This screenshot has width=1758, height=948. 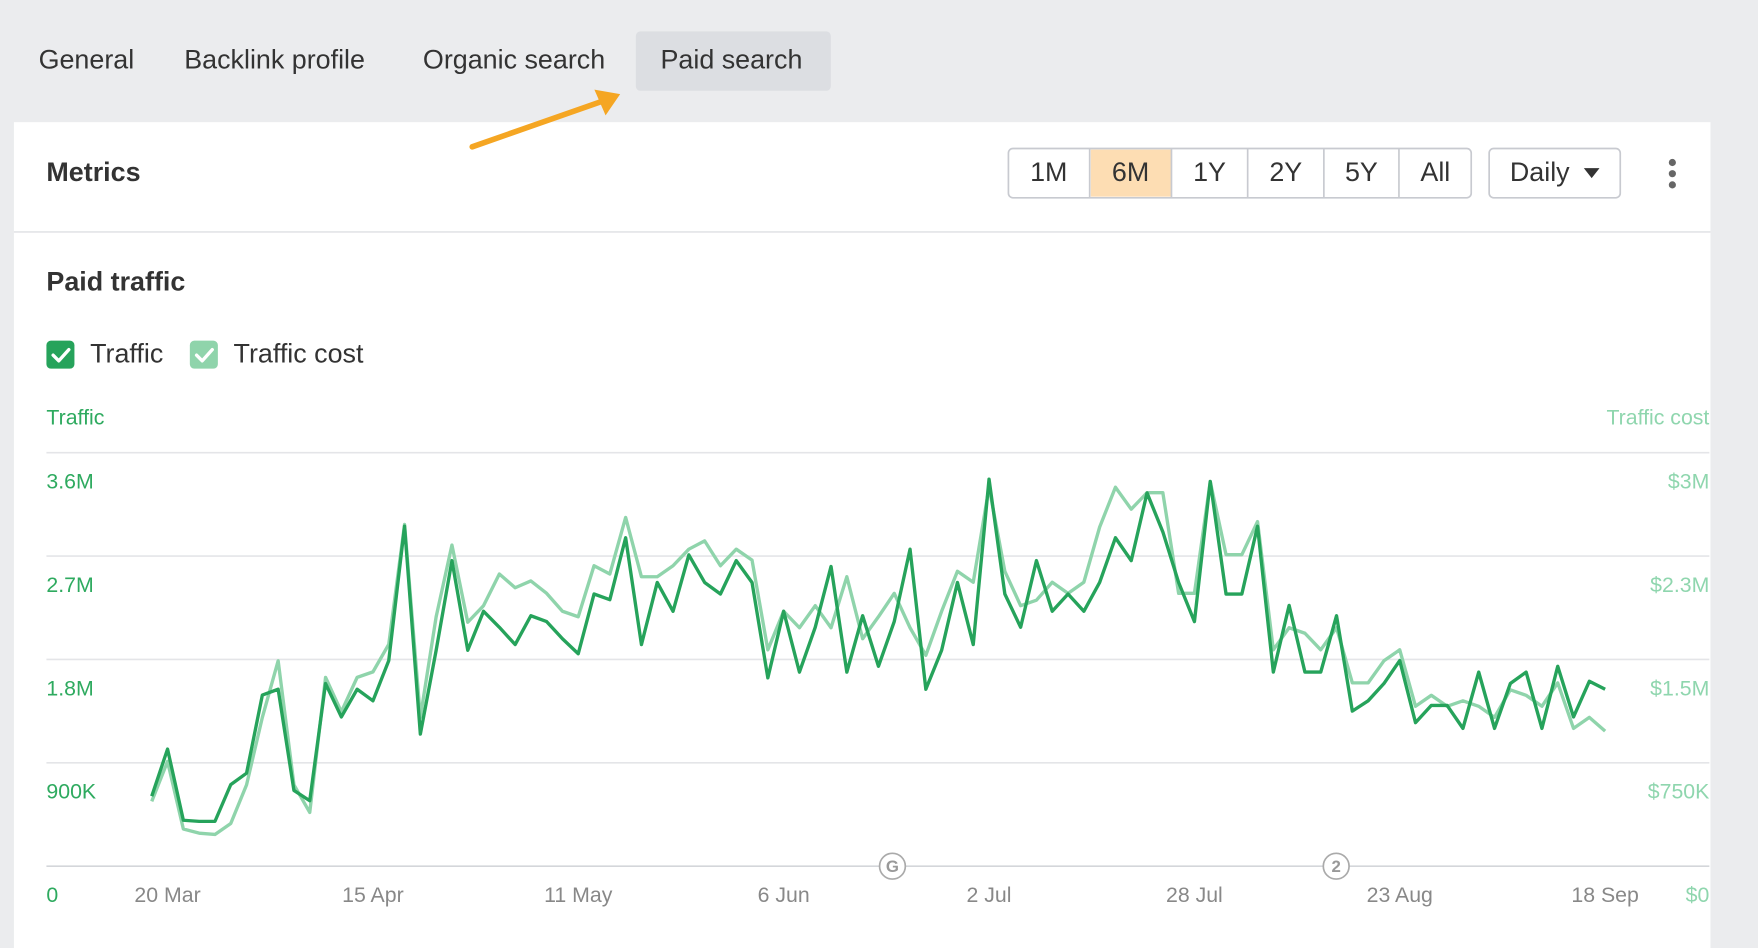 I want to click on x-tick-label: 2 Jul, so click(x=989, y=895).